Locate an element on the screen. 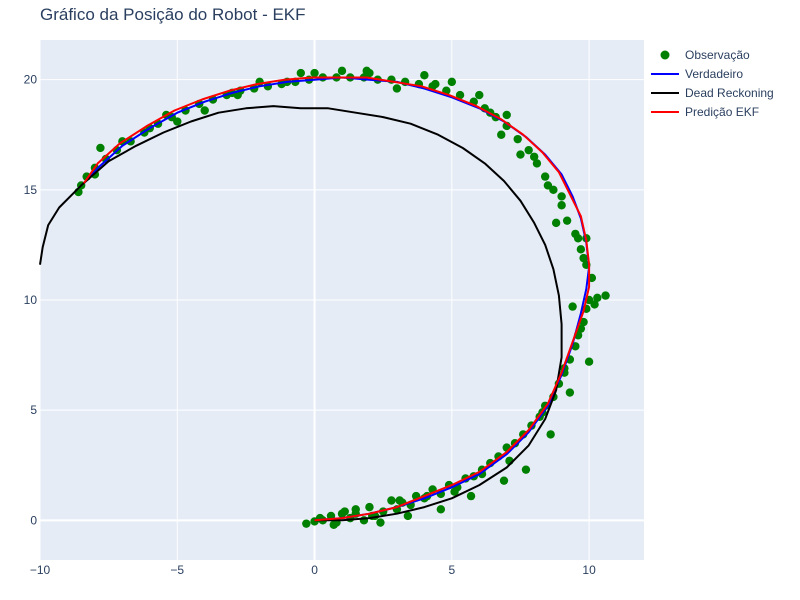  legend-item: Dead Reckoning is located at coordinates (712, 93).